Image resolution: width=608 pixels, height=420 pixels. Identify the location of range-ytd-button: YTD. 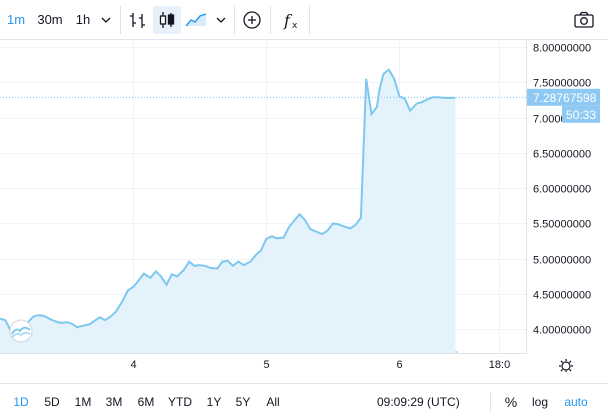
(180, 402).